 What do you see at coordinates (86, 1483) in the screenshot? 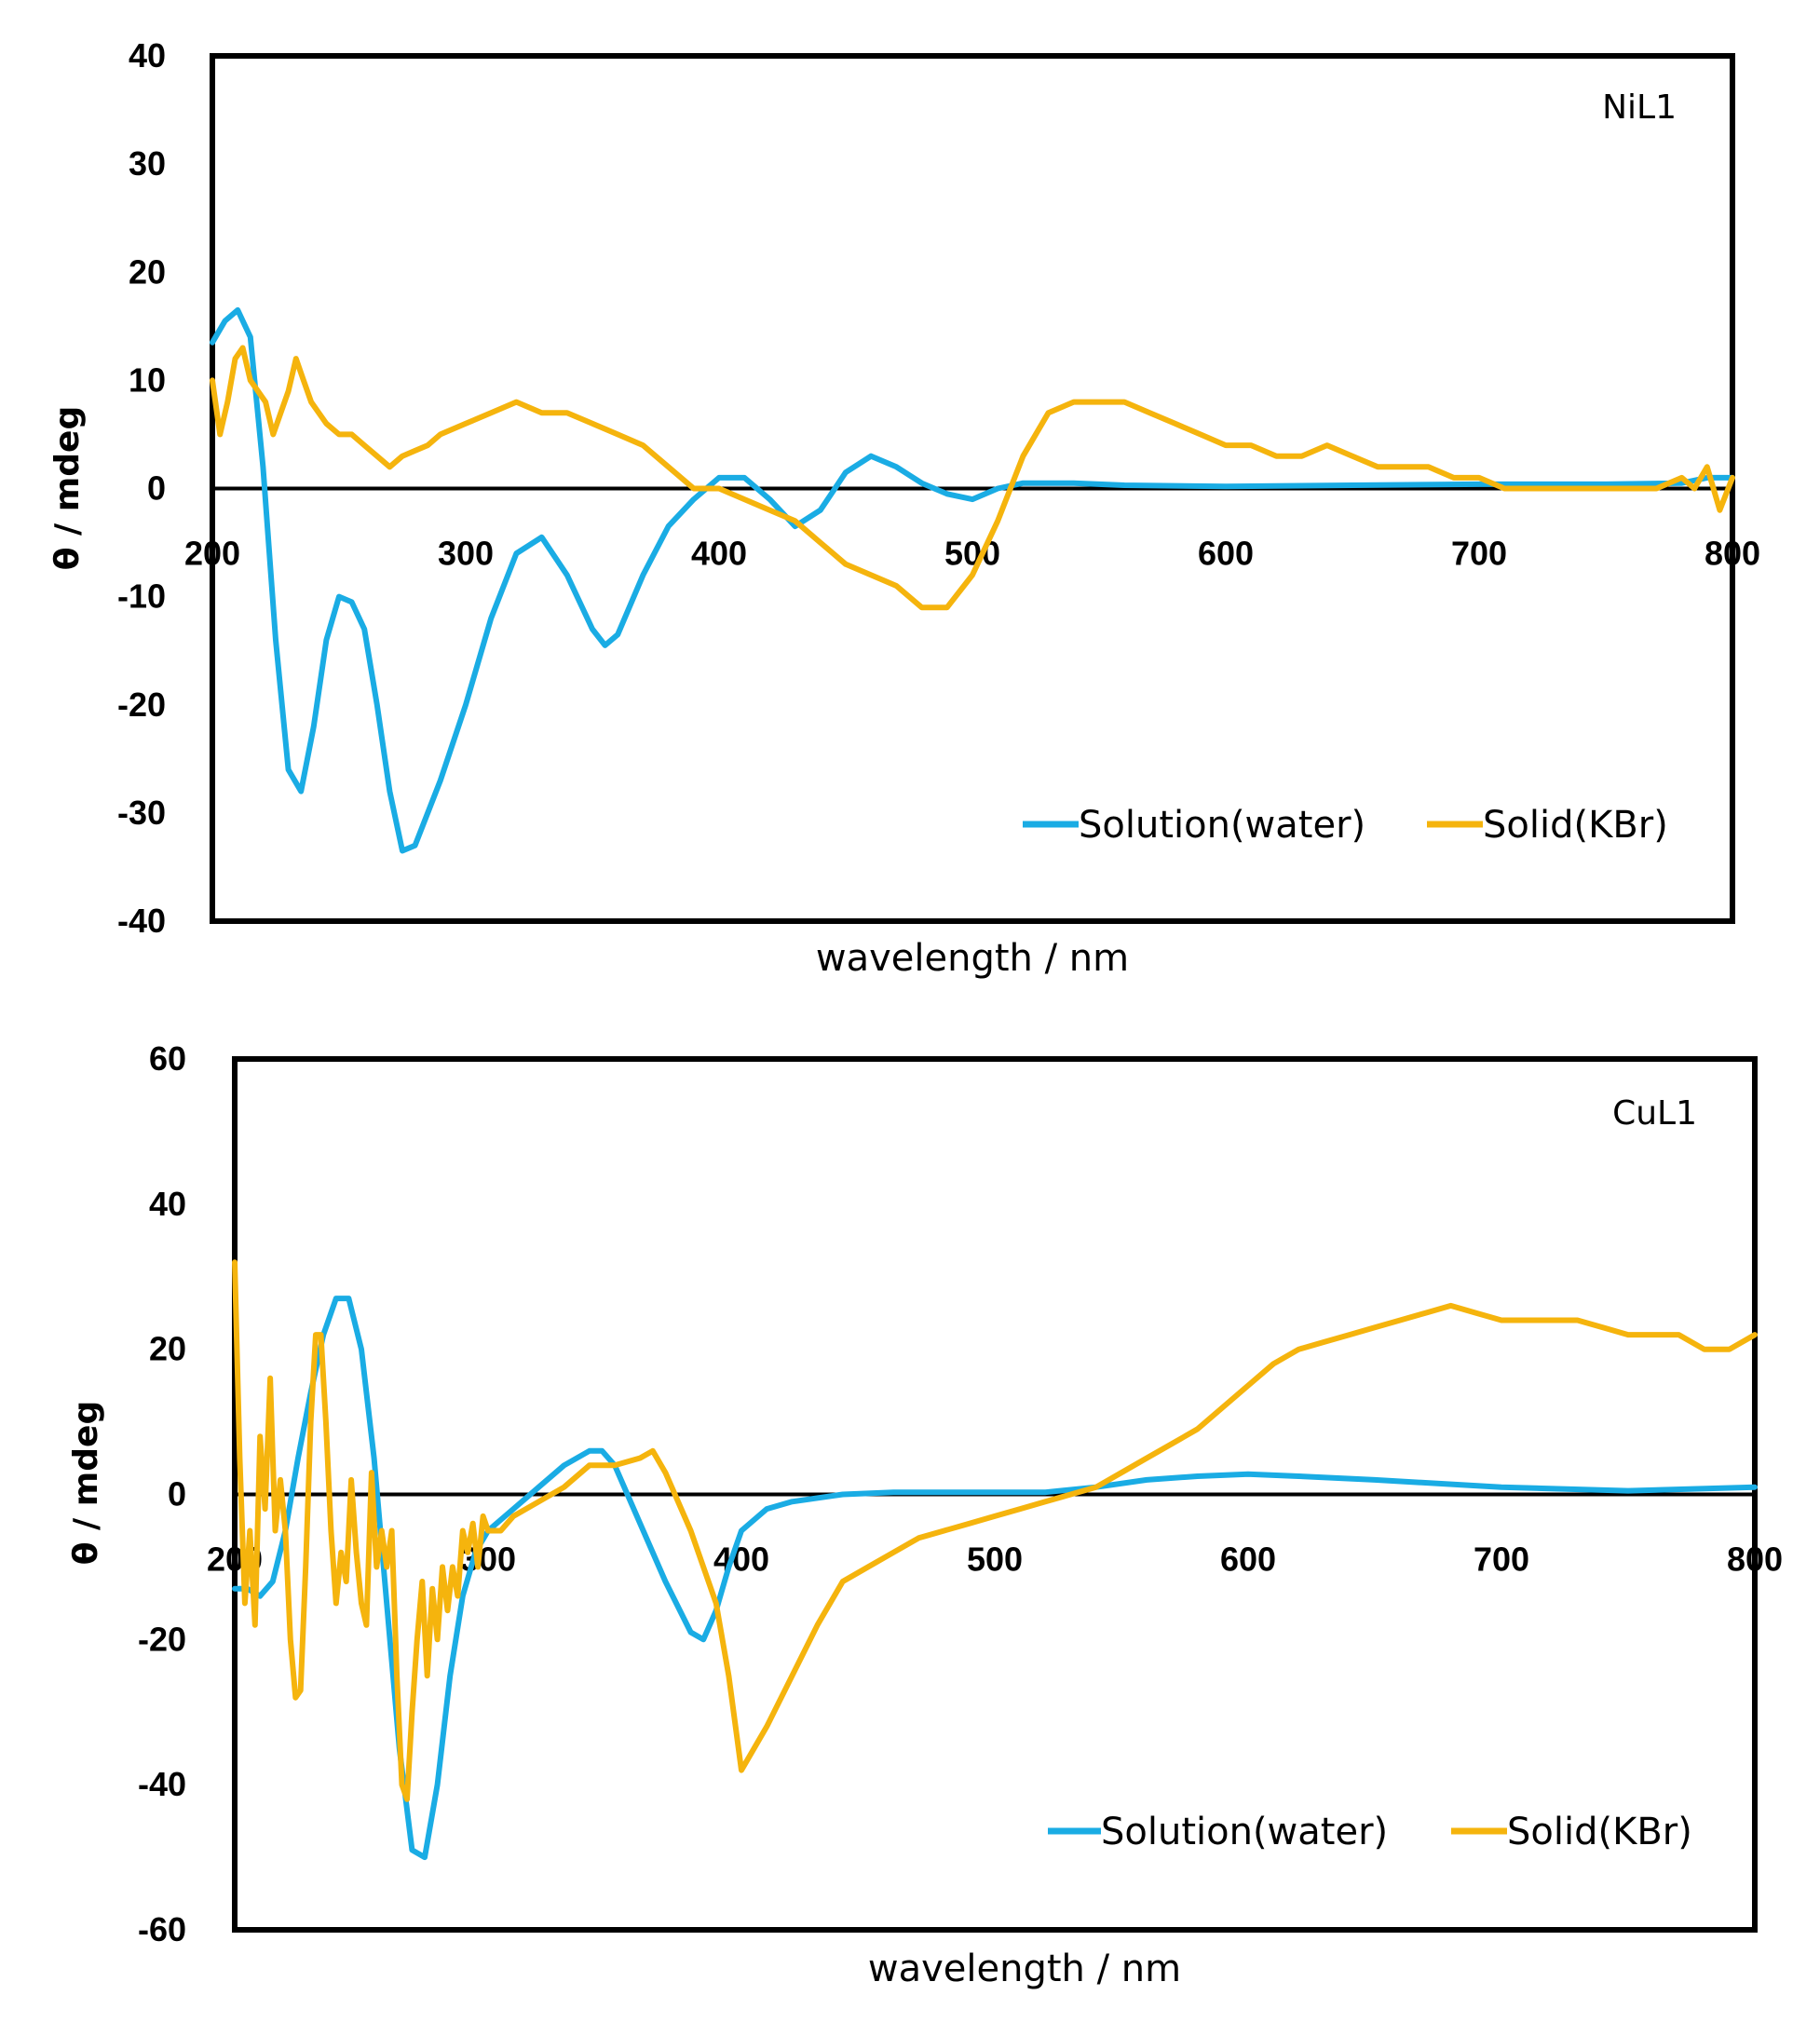
I see `y-axis-label-cul1: θ / mdeg` at bounding box center [86, 1483].